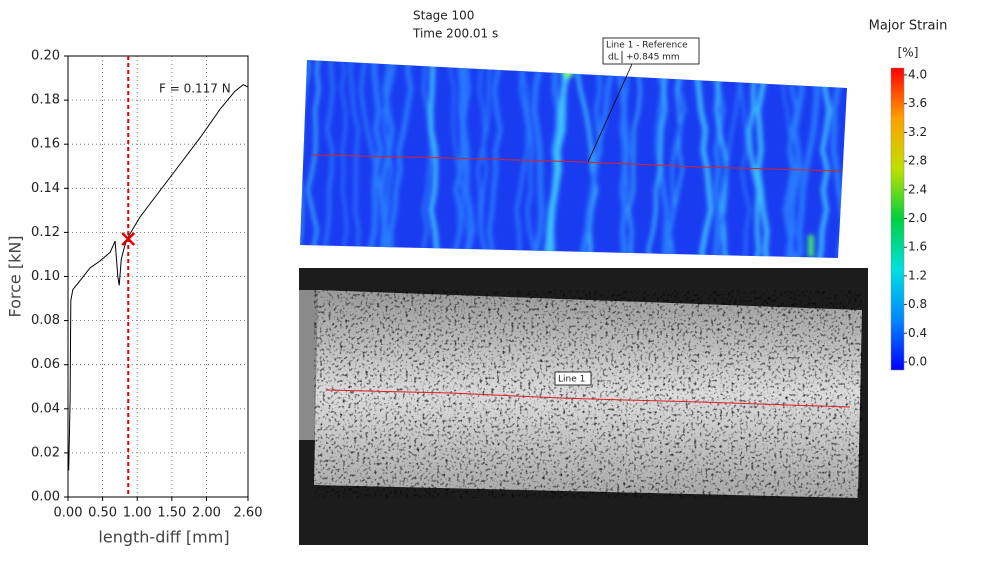 This screenshot has height=567, width=1000. I want to click on x-tick-label: 2.00, so click(206, 513).